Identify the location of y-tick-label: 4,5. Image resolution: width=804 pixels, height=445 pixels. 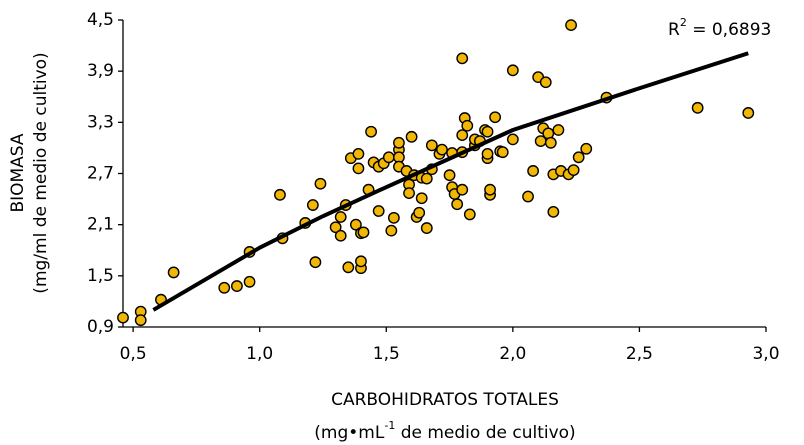
(100, 20).